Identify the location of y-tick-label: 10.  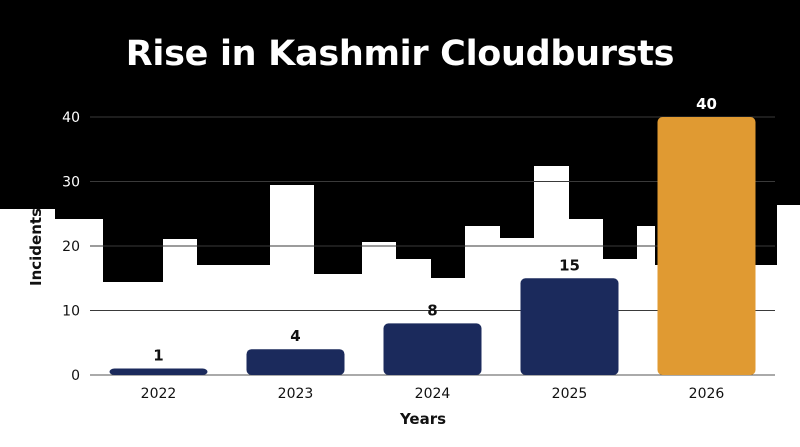
(71, 312).